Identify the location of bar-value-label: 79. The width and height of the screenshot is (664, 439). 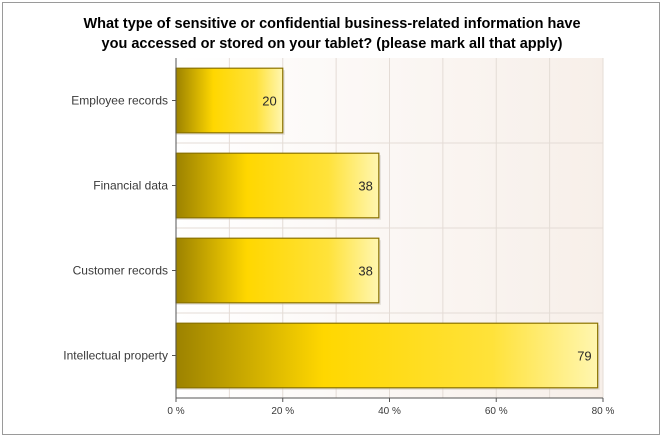
(584, 356).